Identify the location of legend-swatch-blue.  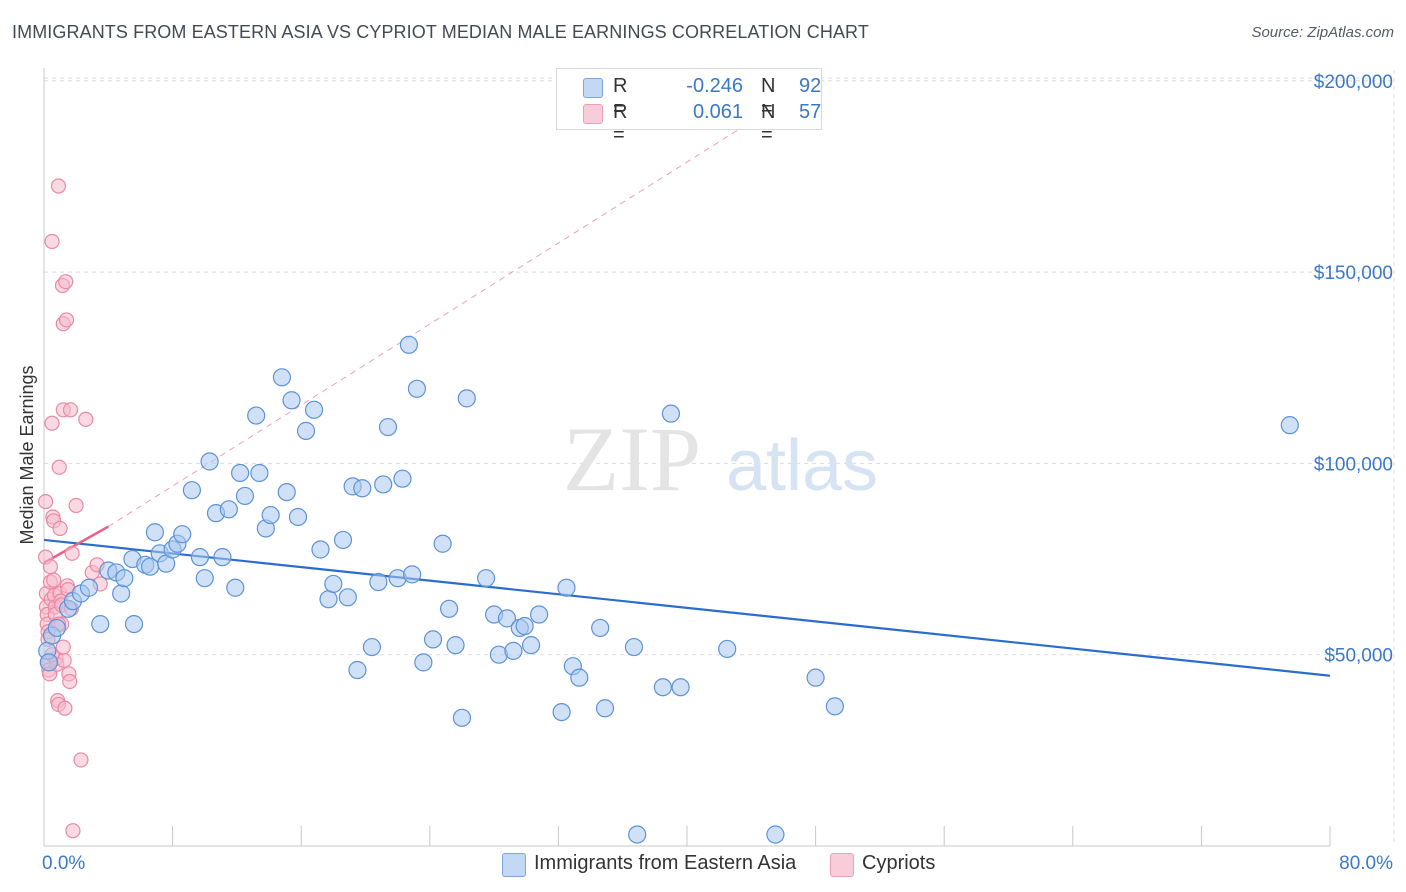
(593, 88).